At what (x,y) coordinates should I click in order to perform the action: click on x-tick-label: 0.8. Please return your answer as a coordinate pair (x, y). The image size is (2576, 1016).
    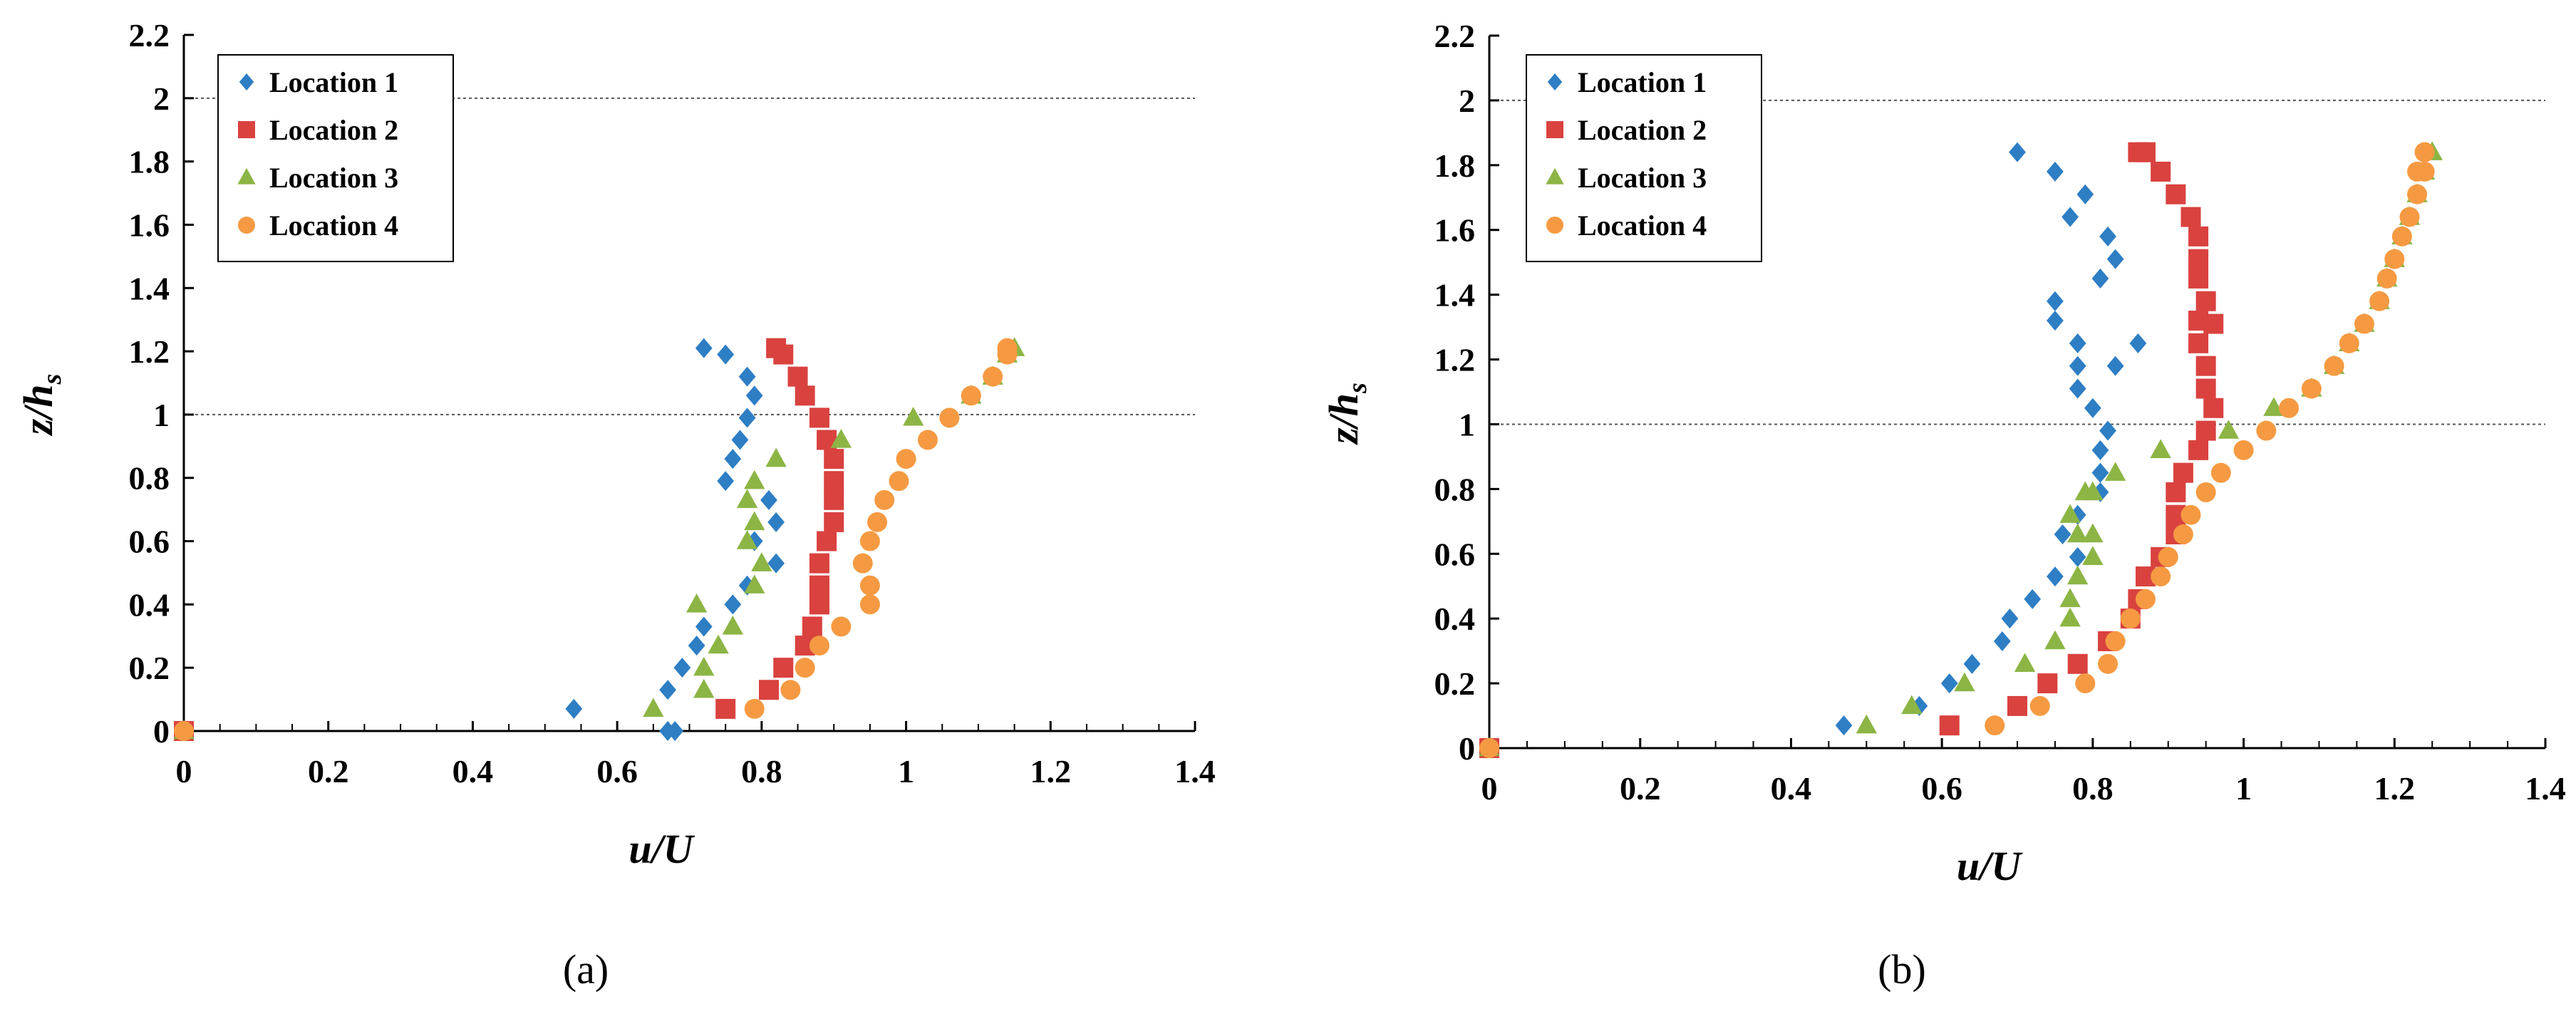
    Looking at the image, I should click on (761, 771).